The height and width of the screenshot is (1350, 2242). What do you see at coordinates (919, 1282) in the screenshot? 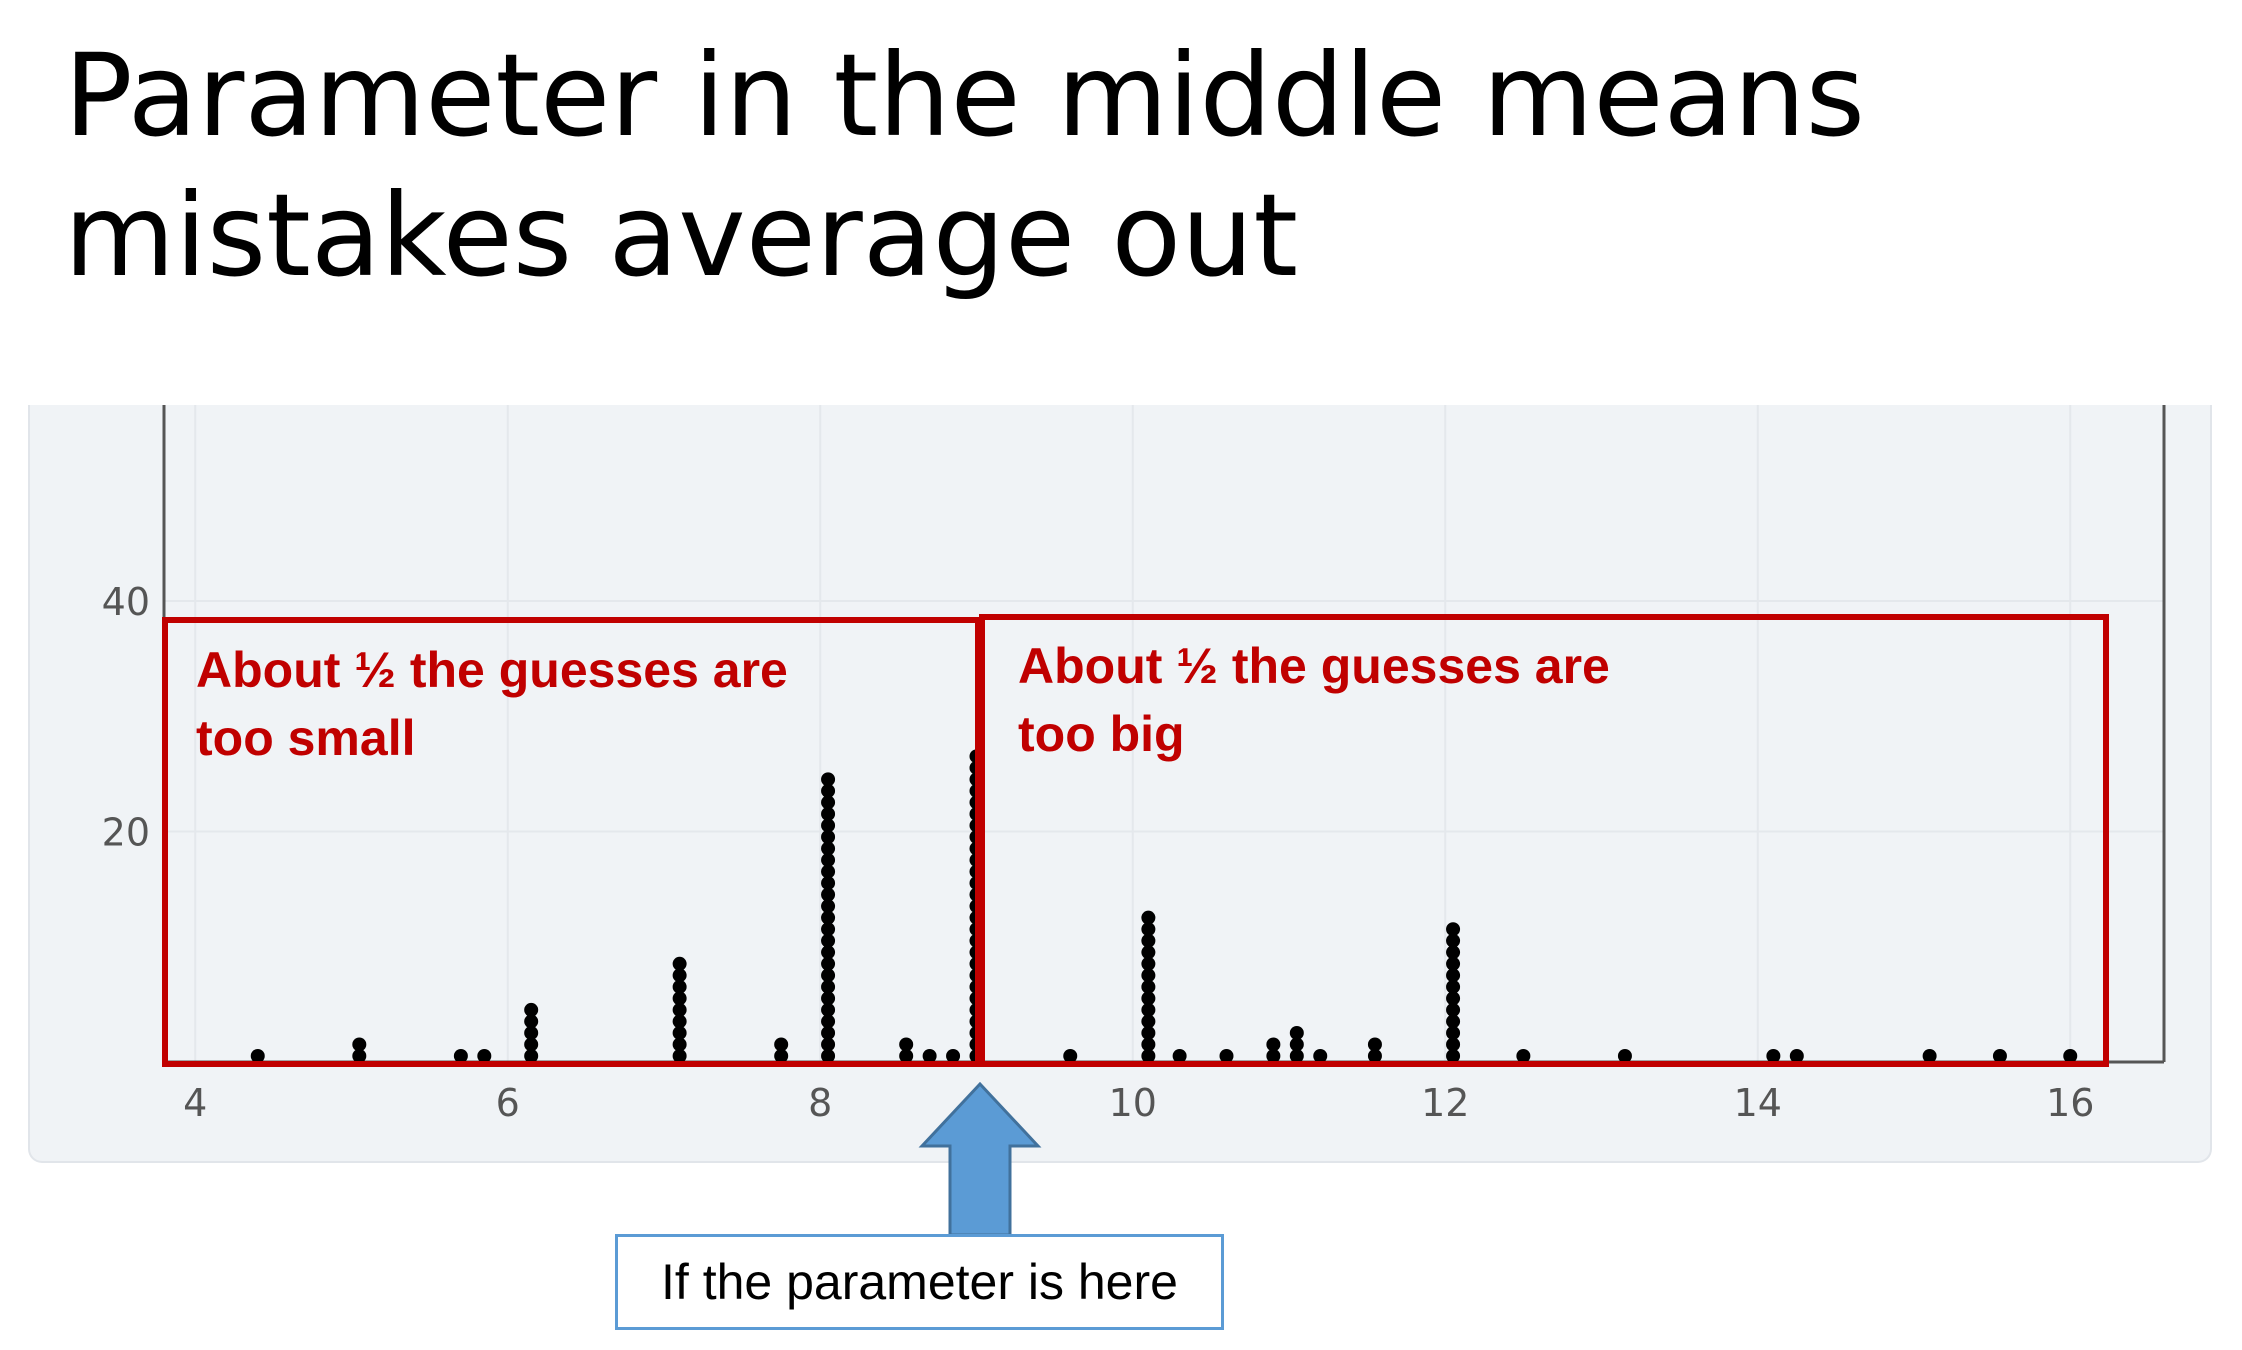
I see `parameter-location-label: If the parameter is here` at bounding box center [919, 1282].